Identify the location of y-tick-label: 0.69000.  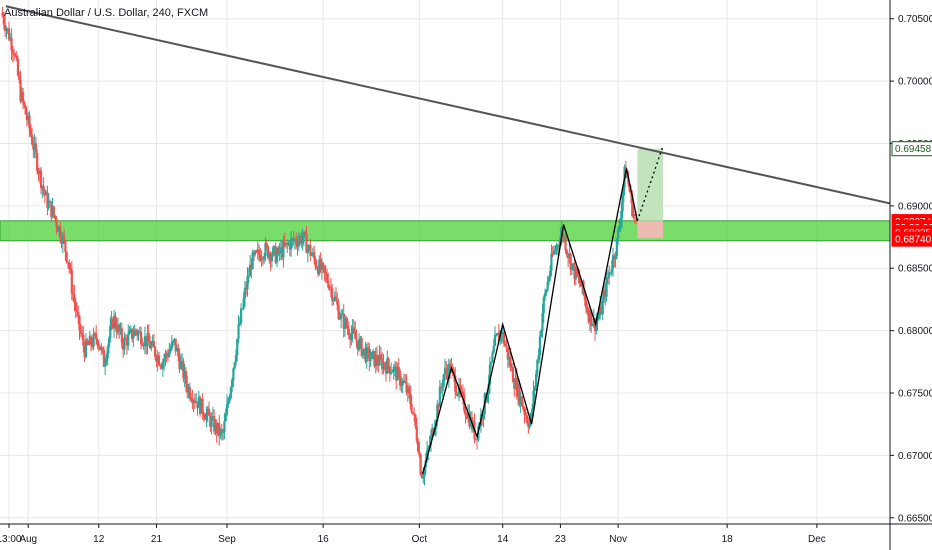
(915, 206).